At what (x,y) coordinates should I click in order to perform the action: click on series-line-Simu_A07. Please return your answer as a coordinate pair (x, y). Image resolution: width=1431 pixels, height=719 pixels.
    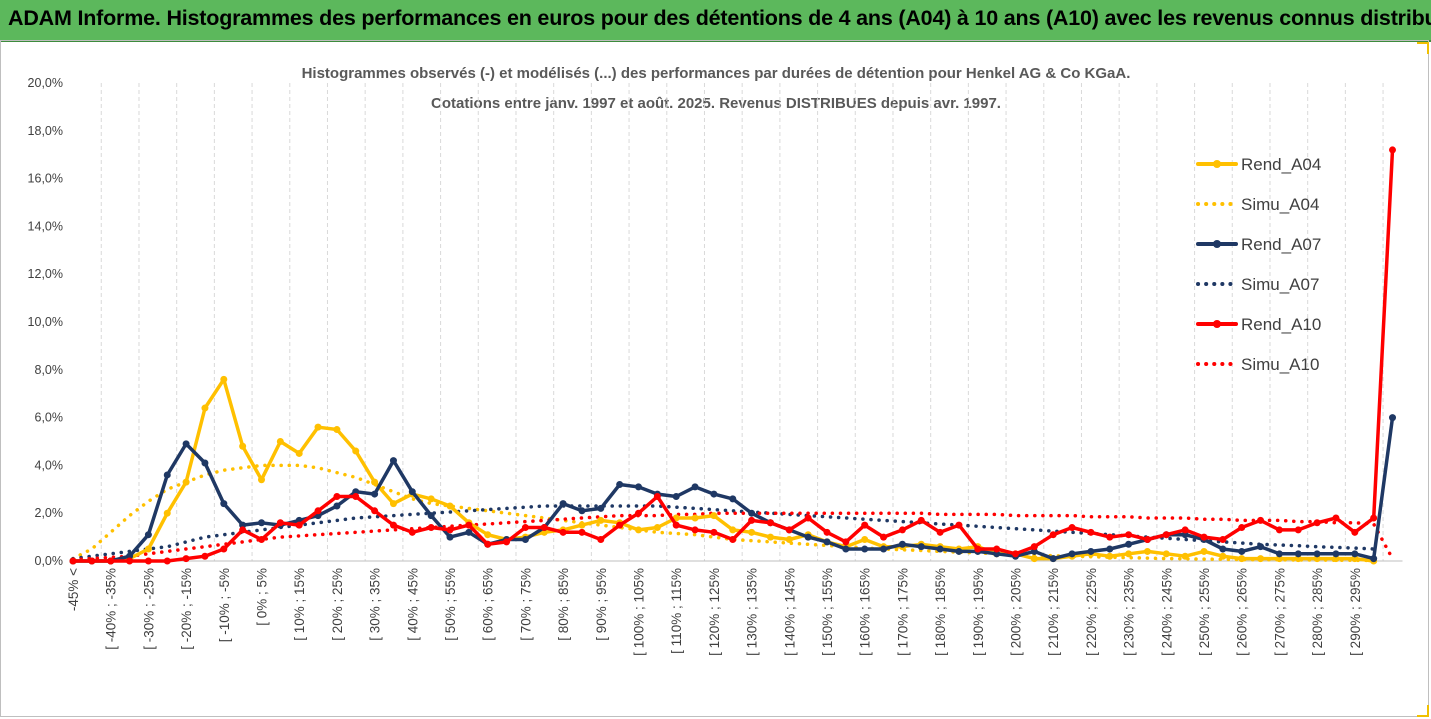
    Looking at the image, I should click on (723, 532).